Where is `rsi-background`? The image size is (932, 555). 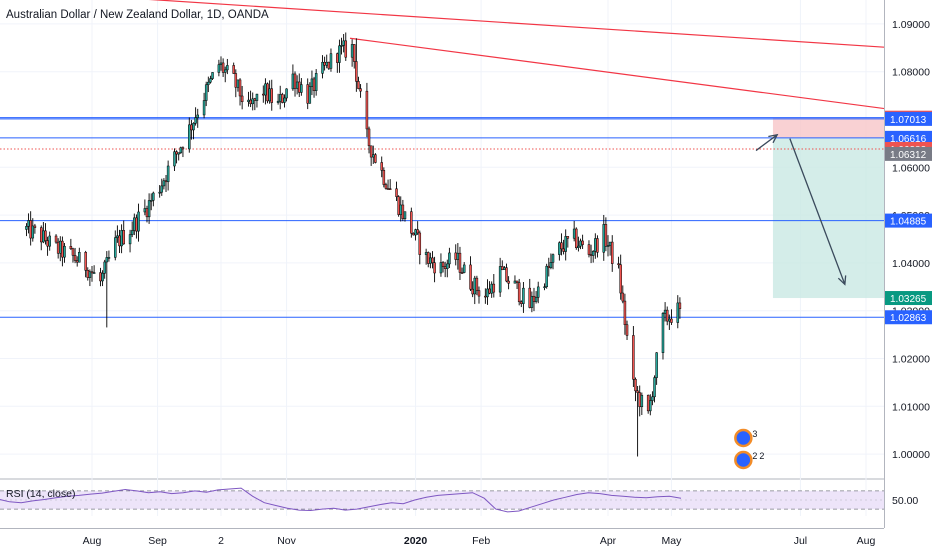
rsi-background is located at coordinates (466, 514).